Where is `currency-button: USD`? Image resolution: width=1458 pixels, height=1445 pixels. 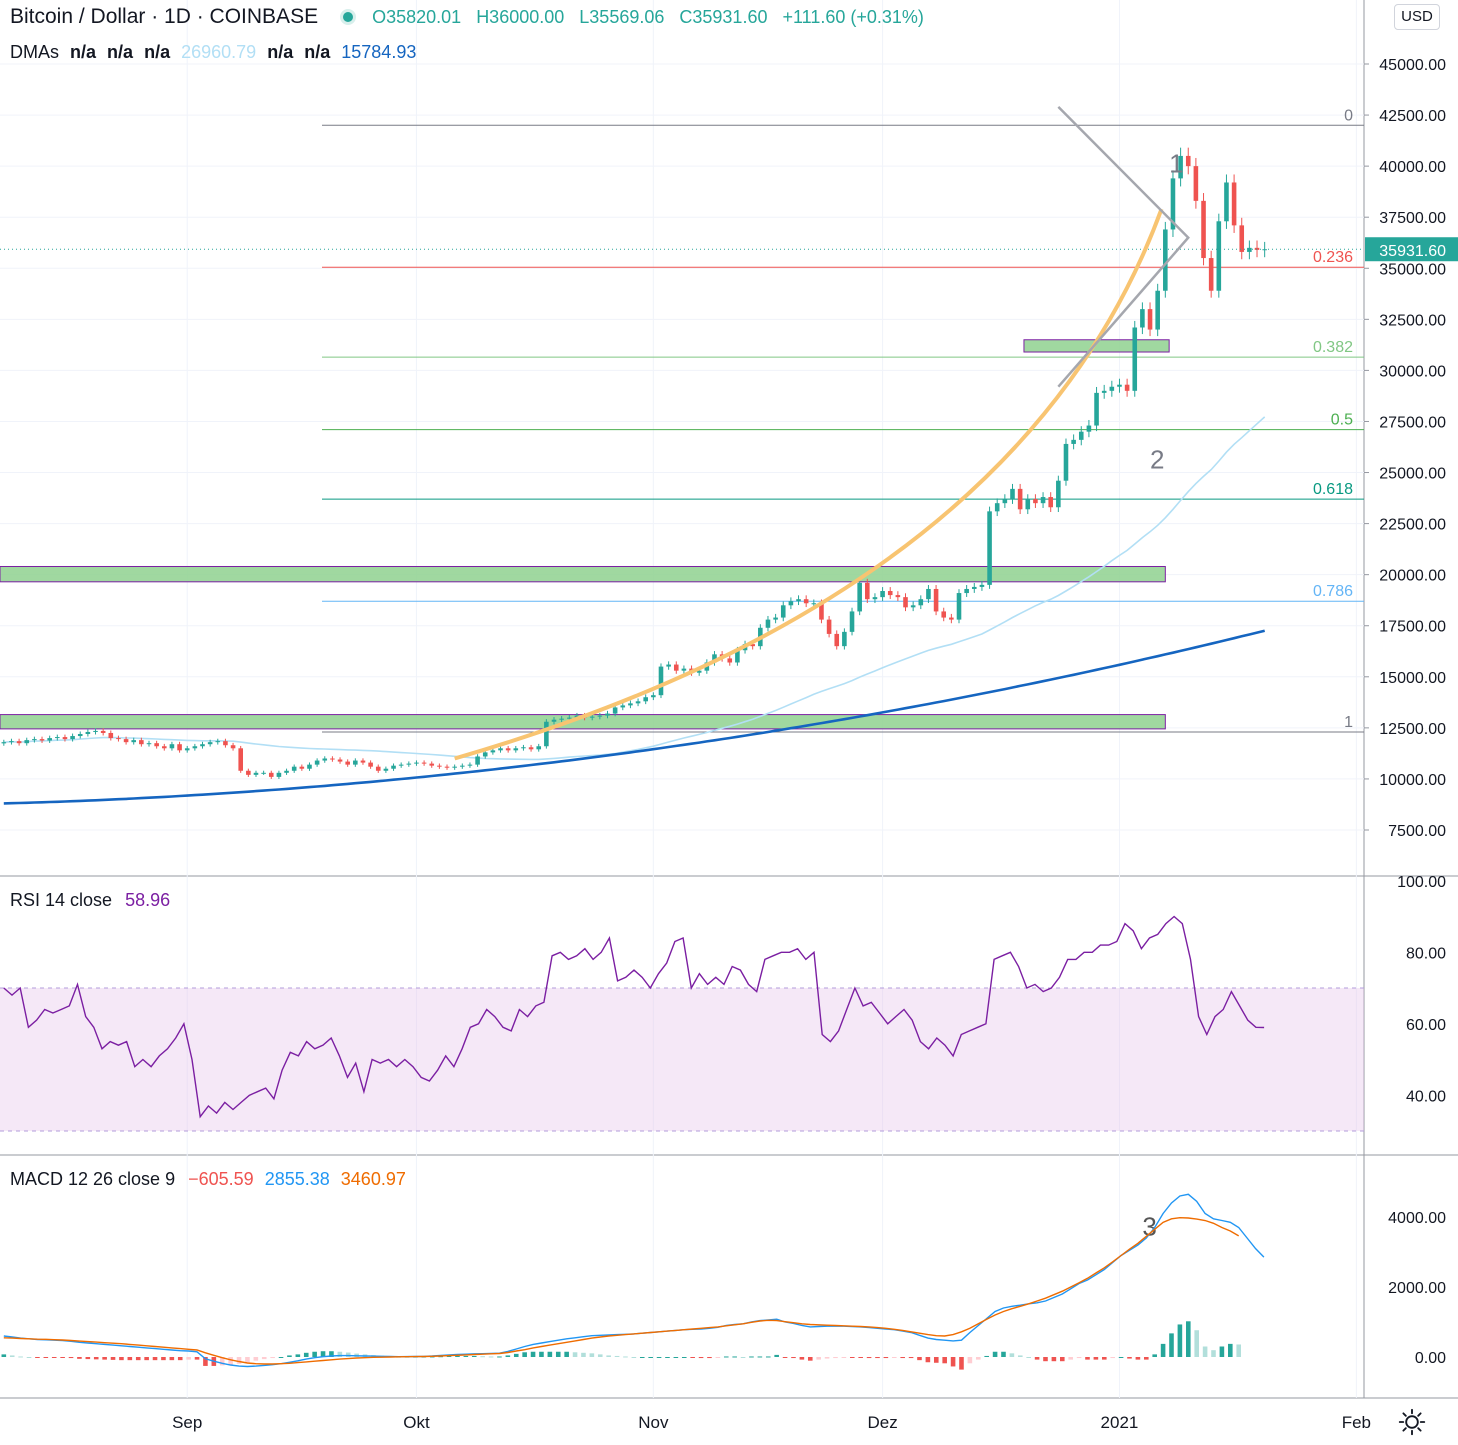 currency-button: USD is located at coordinates (1417, 17).